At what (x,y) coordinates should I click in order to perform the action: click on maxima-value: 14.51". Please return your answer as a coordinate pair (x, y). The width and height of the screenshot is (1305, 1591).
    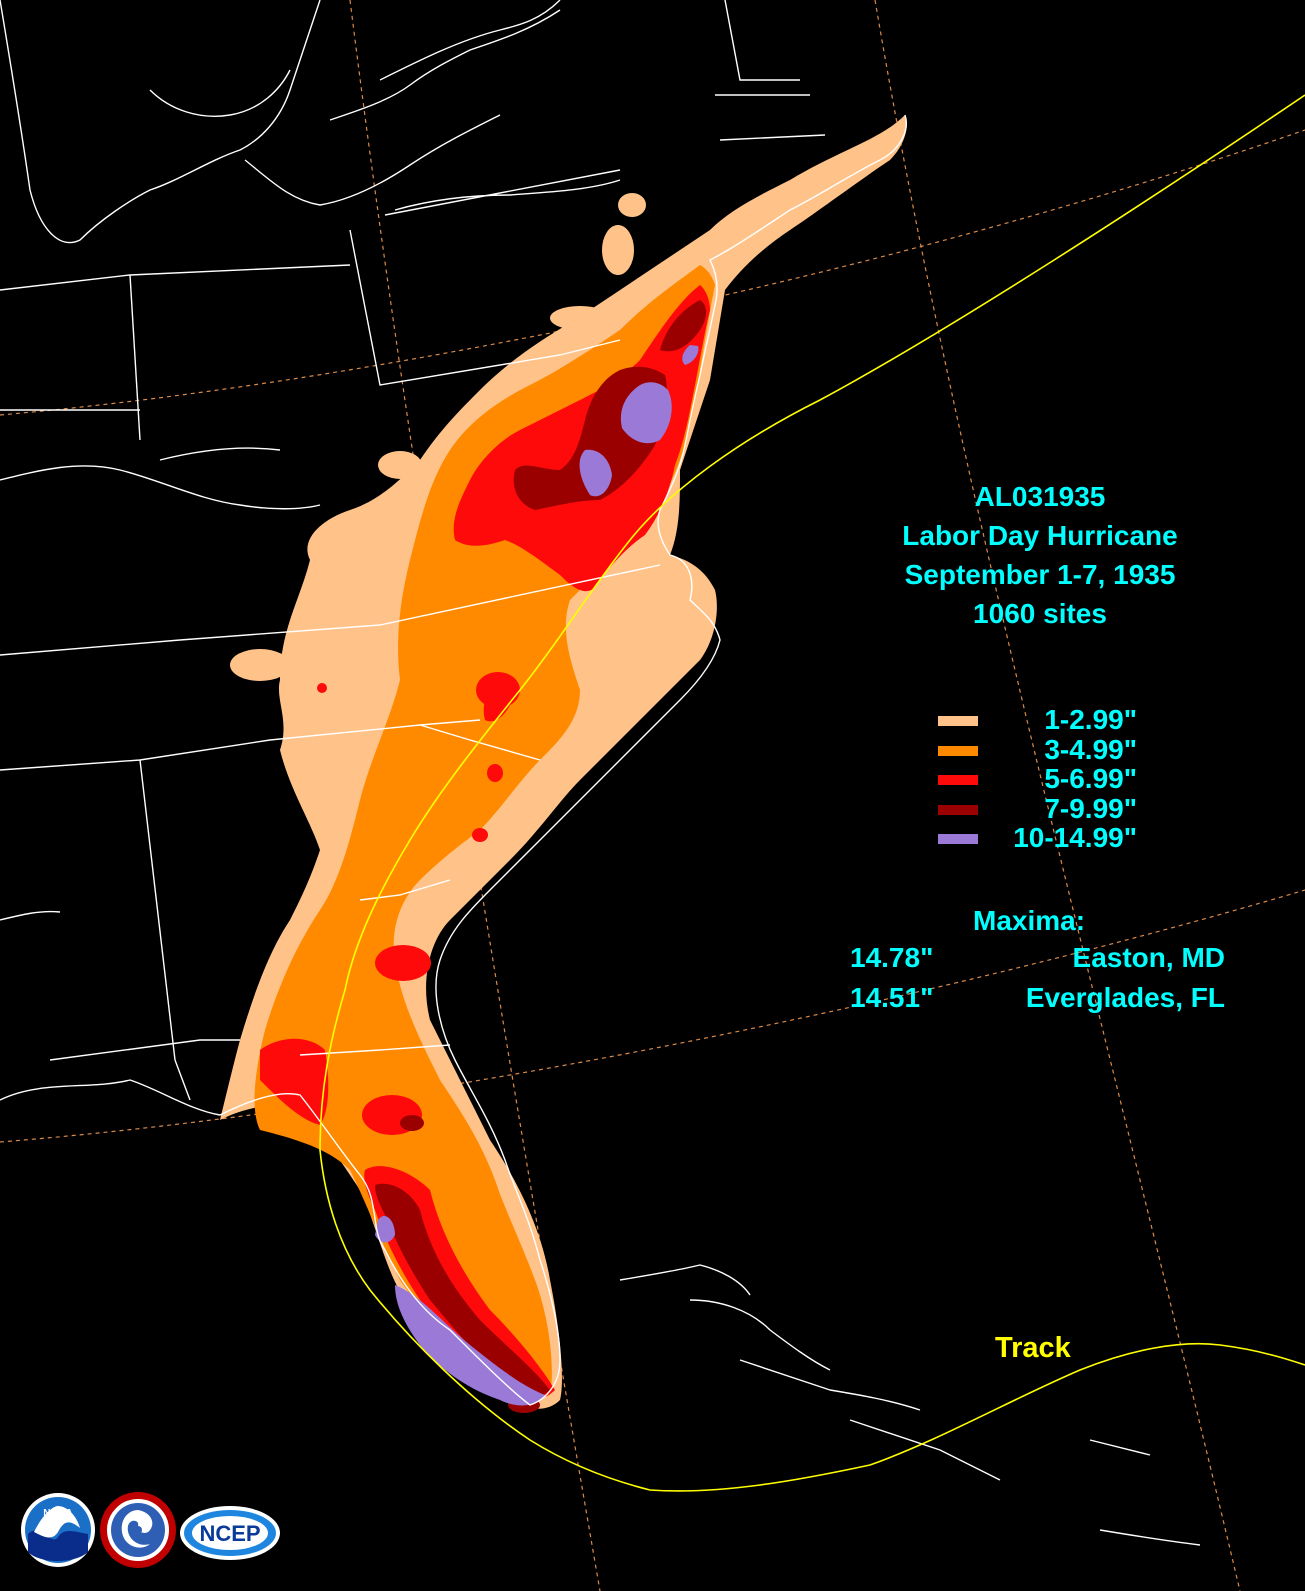
    Looking at the image, I should click on (892, 997).